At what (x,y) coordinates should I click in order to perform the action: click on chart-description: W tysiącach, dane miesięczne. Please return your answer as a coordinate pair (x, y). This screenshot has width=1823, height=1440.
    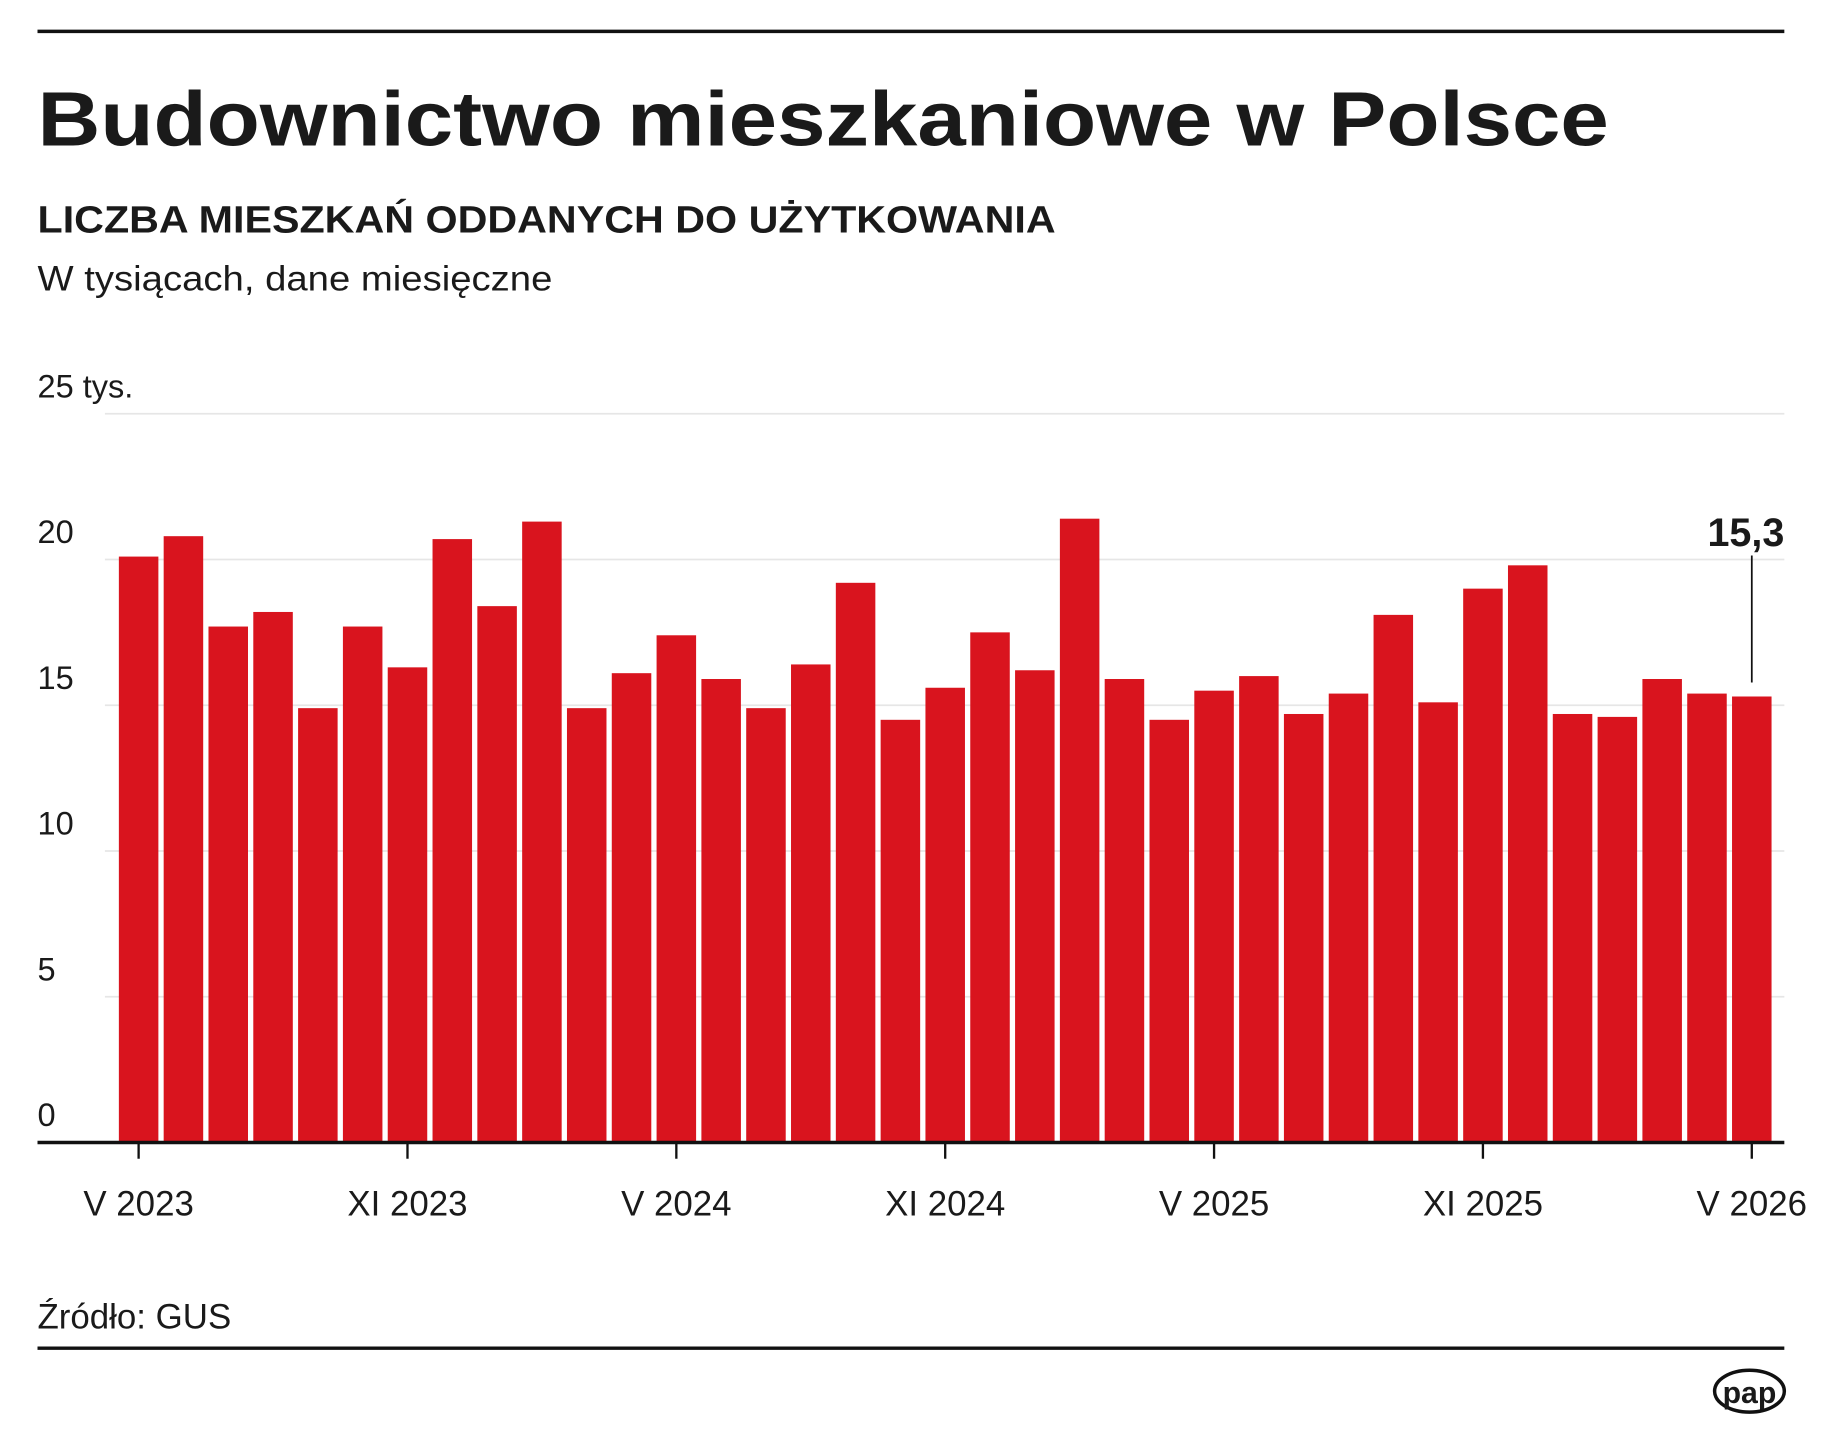
    Looking at the image, I should click on (295, 279).